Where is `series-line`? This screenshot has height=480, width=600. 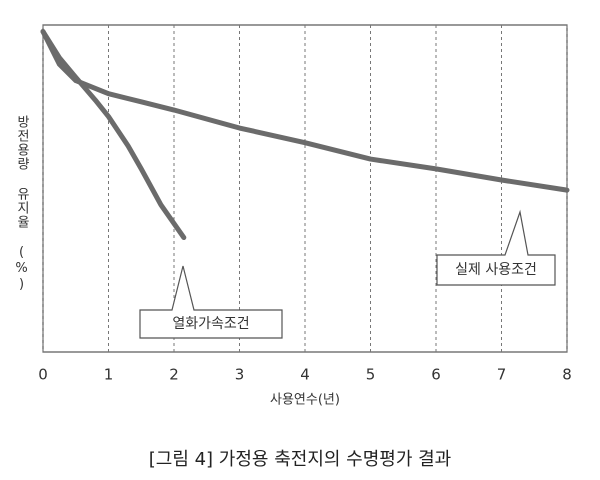
series-line is located at coordinates (113, 135).